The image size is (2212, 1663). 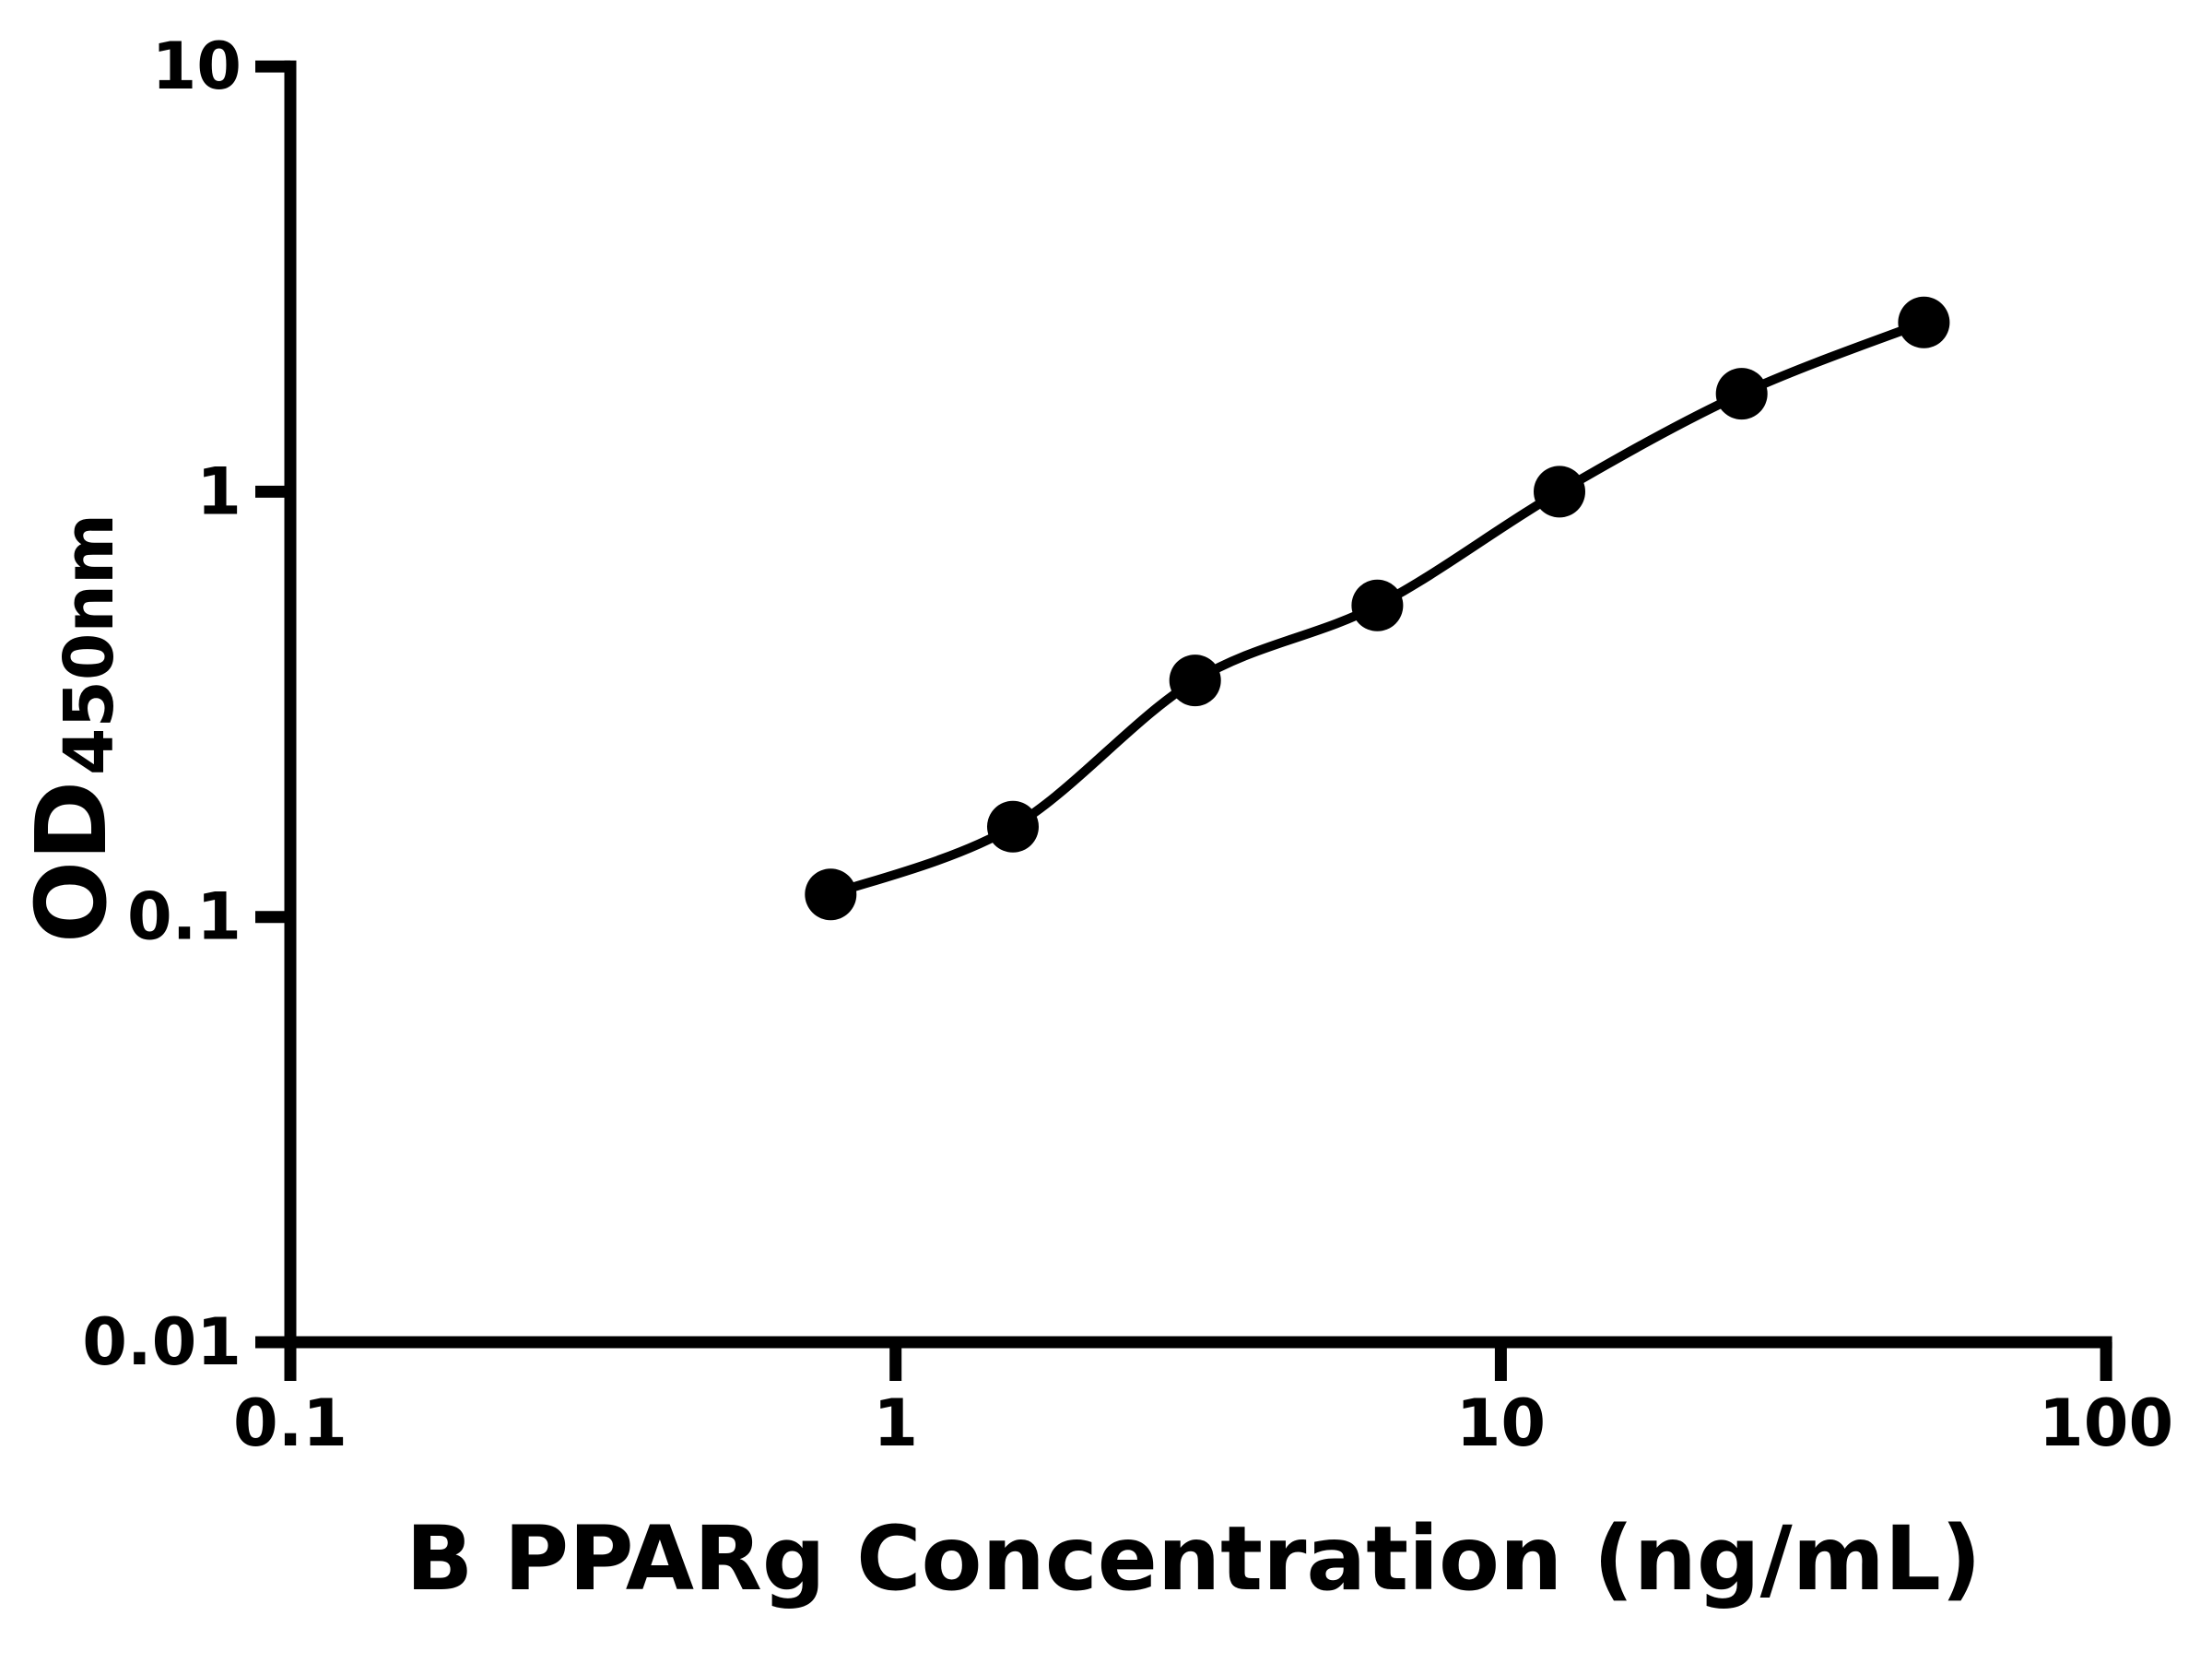 I want to click on x-axis-title: B PPARg Concentration (ng/mL), so click(x=1194, y=1558).